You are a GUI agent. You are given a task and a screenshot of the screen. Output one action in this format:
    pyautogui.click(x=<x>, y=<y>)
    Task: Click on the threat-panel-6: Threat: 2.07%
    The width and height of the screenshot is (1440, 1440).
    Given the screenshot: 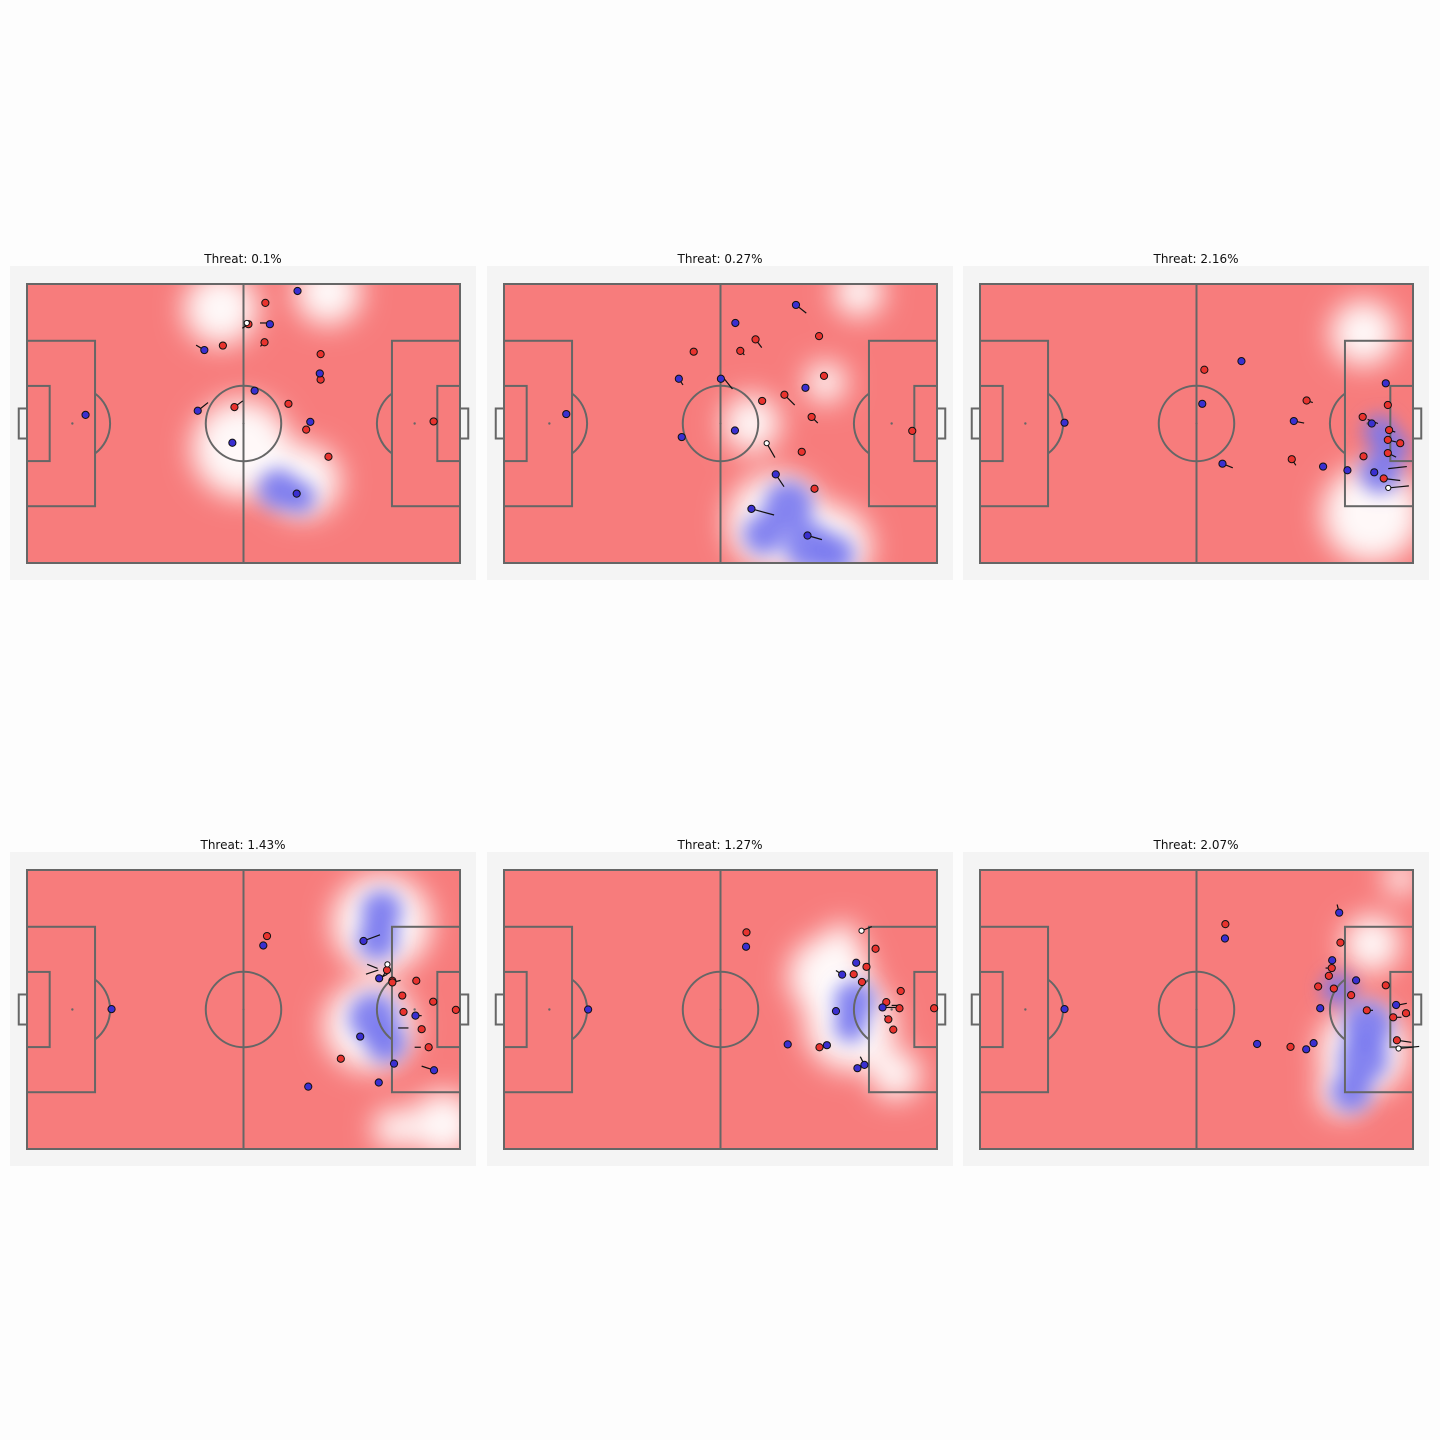 What is the action you would take?
    pyautogui.click(x=1196, y=1008)
    